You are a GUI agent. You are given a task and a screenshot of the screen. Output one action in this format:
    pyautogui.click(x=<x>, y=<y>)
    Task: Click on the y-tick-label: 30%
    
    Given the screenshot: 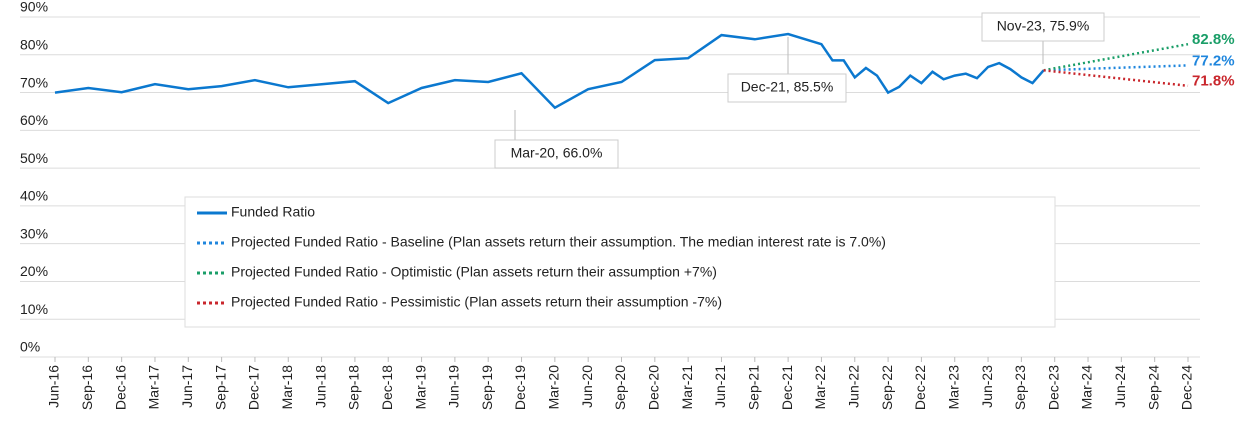 What is the action you would take?
    pyautogui.click(x=34, y=233)
    